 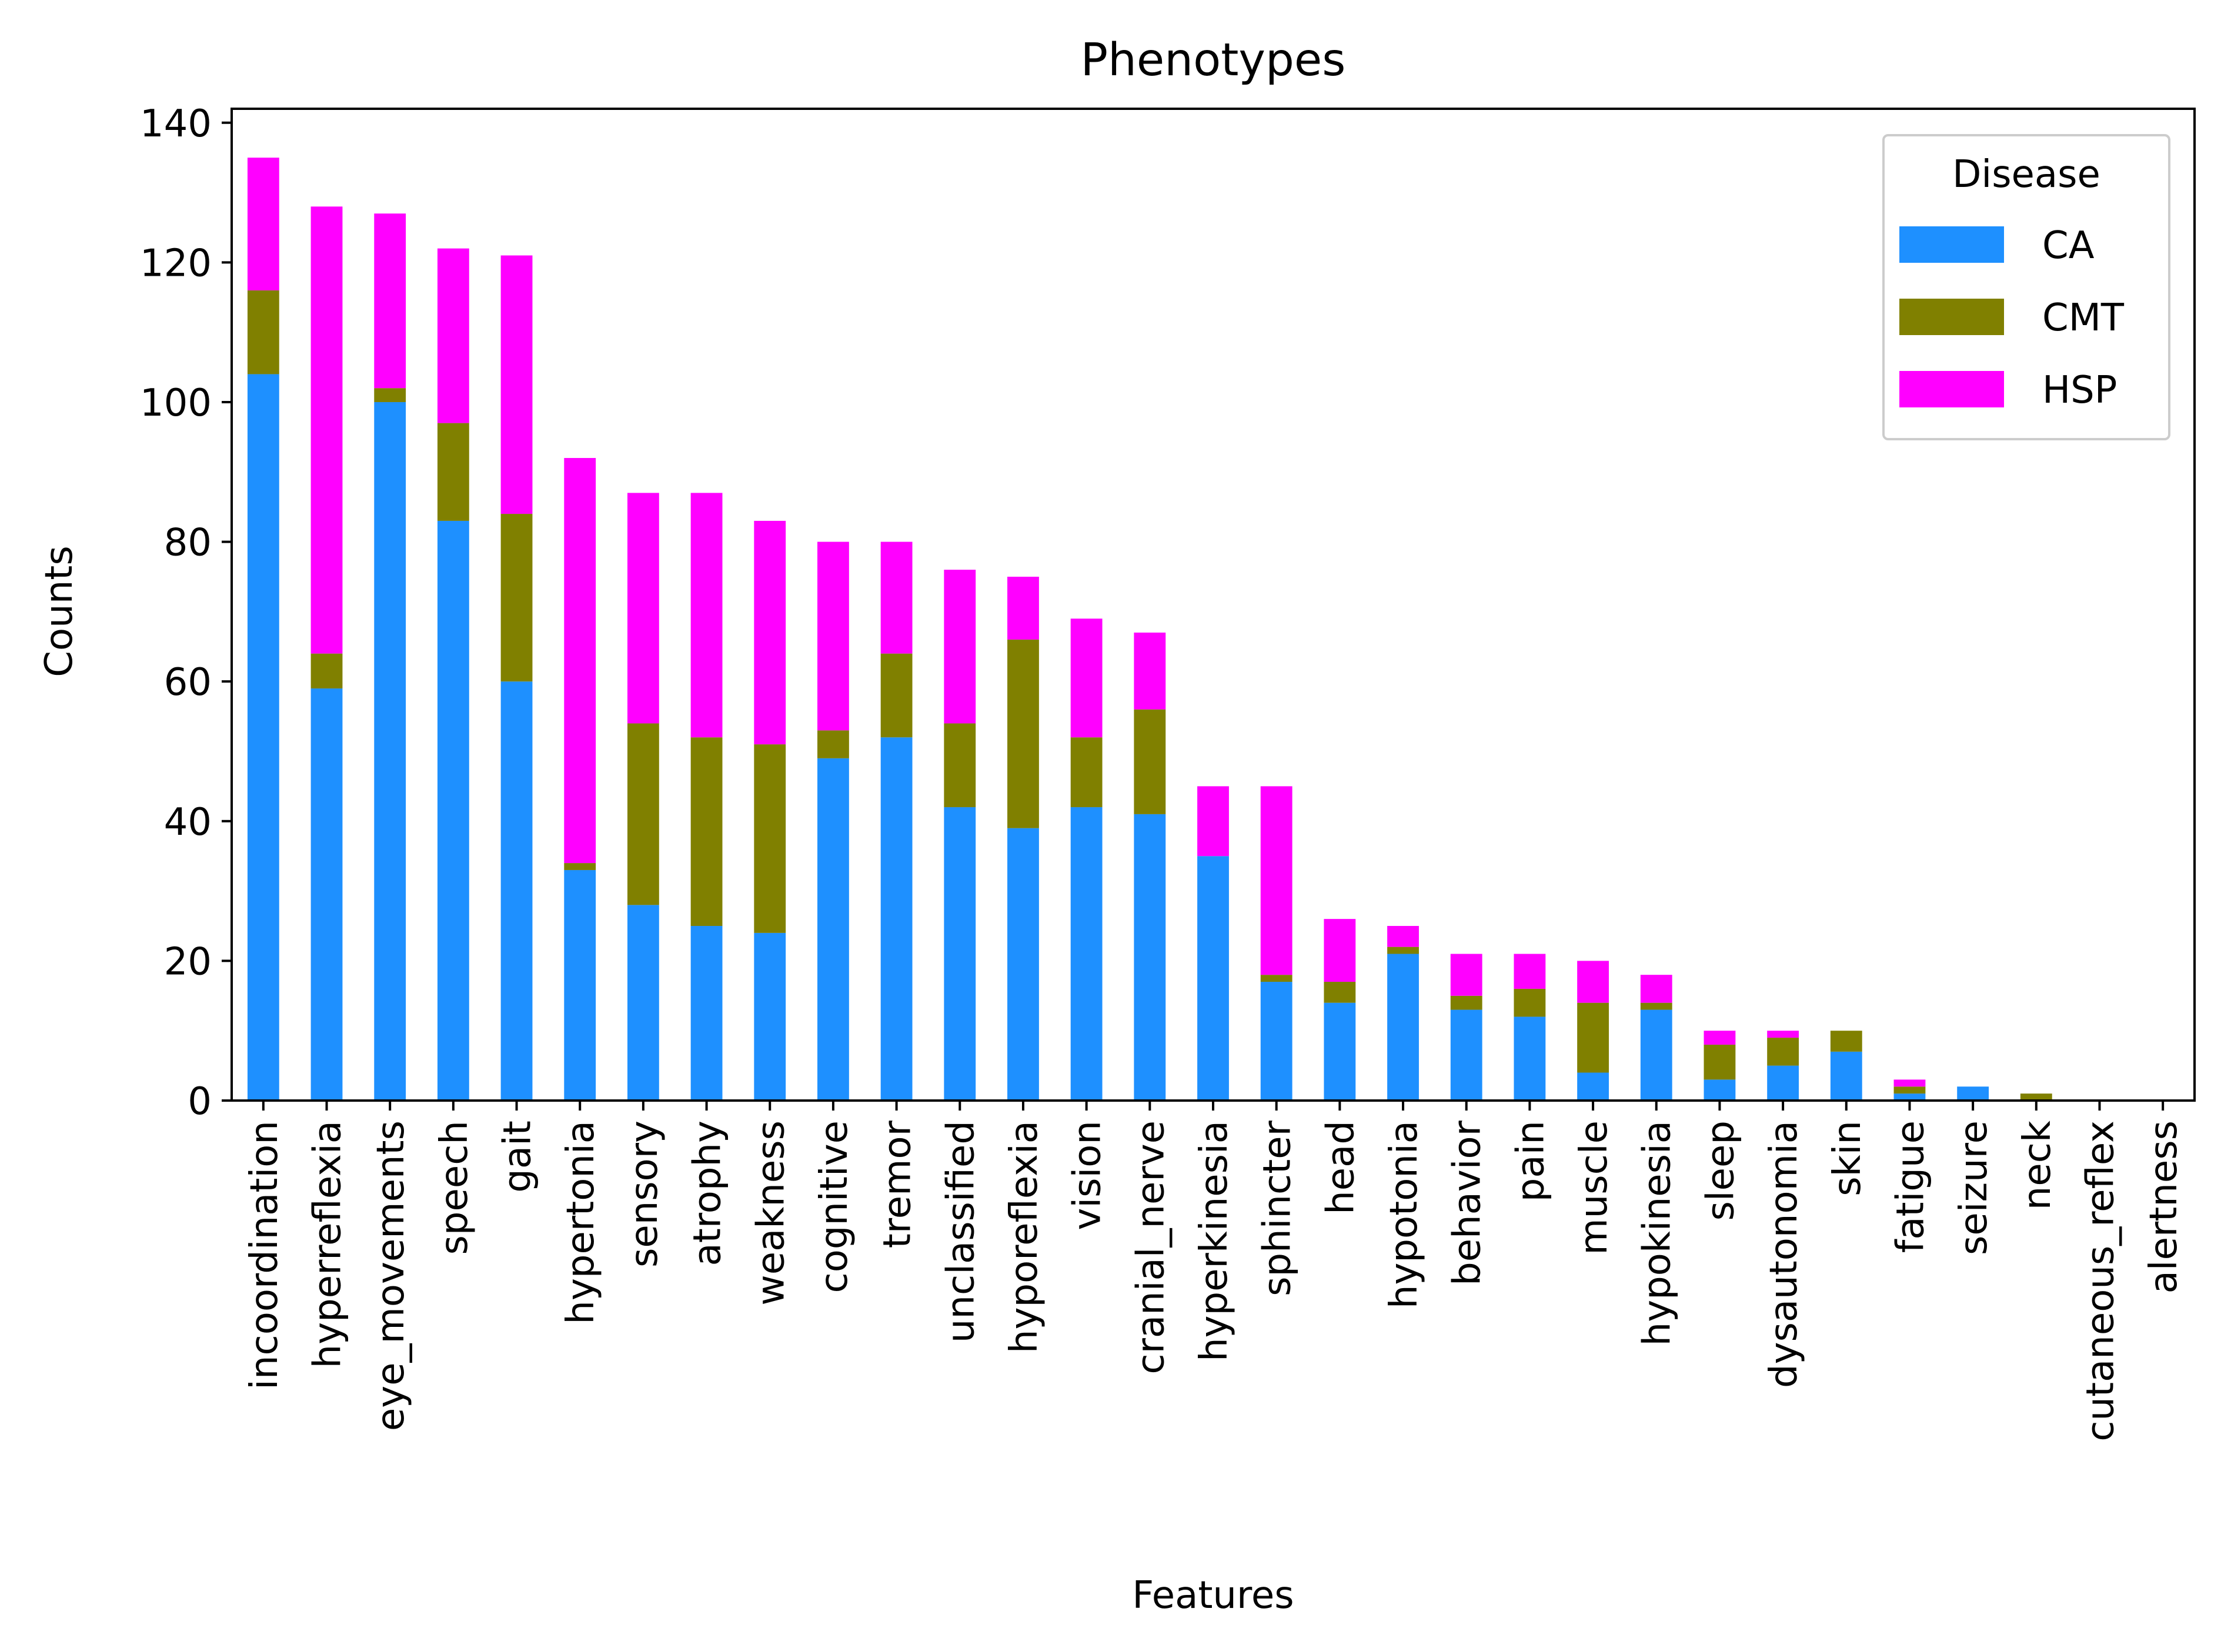 I want to click on bar-dysautonomia-hsp, so click(x=1783, y=1034).